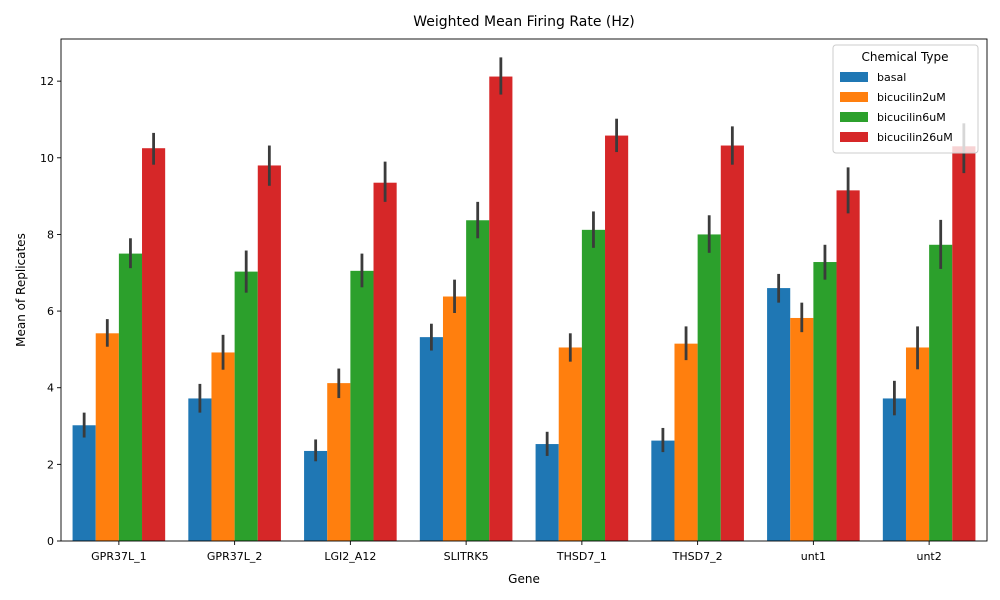  I want to click on x-tick-label: GPR37L_1, so click(118, 556).